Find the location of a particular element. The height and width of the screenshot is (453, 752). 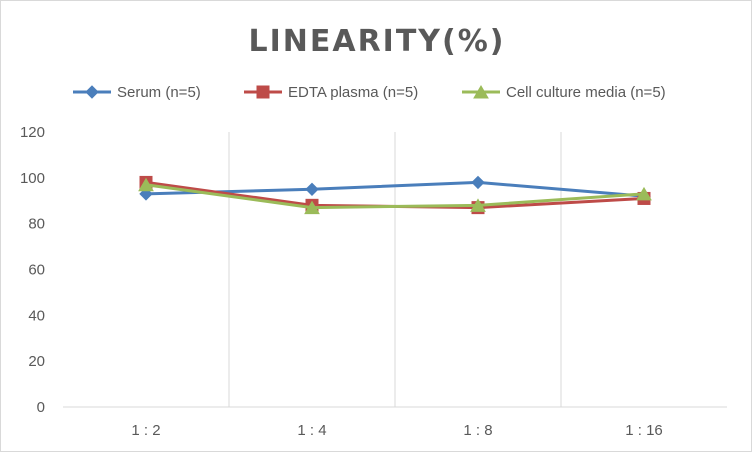

legend-item: Serum (n=5) is located at coordinates (137, 92).